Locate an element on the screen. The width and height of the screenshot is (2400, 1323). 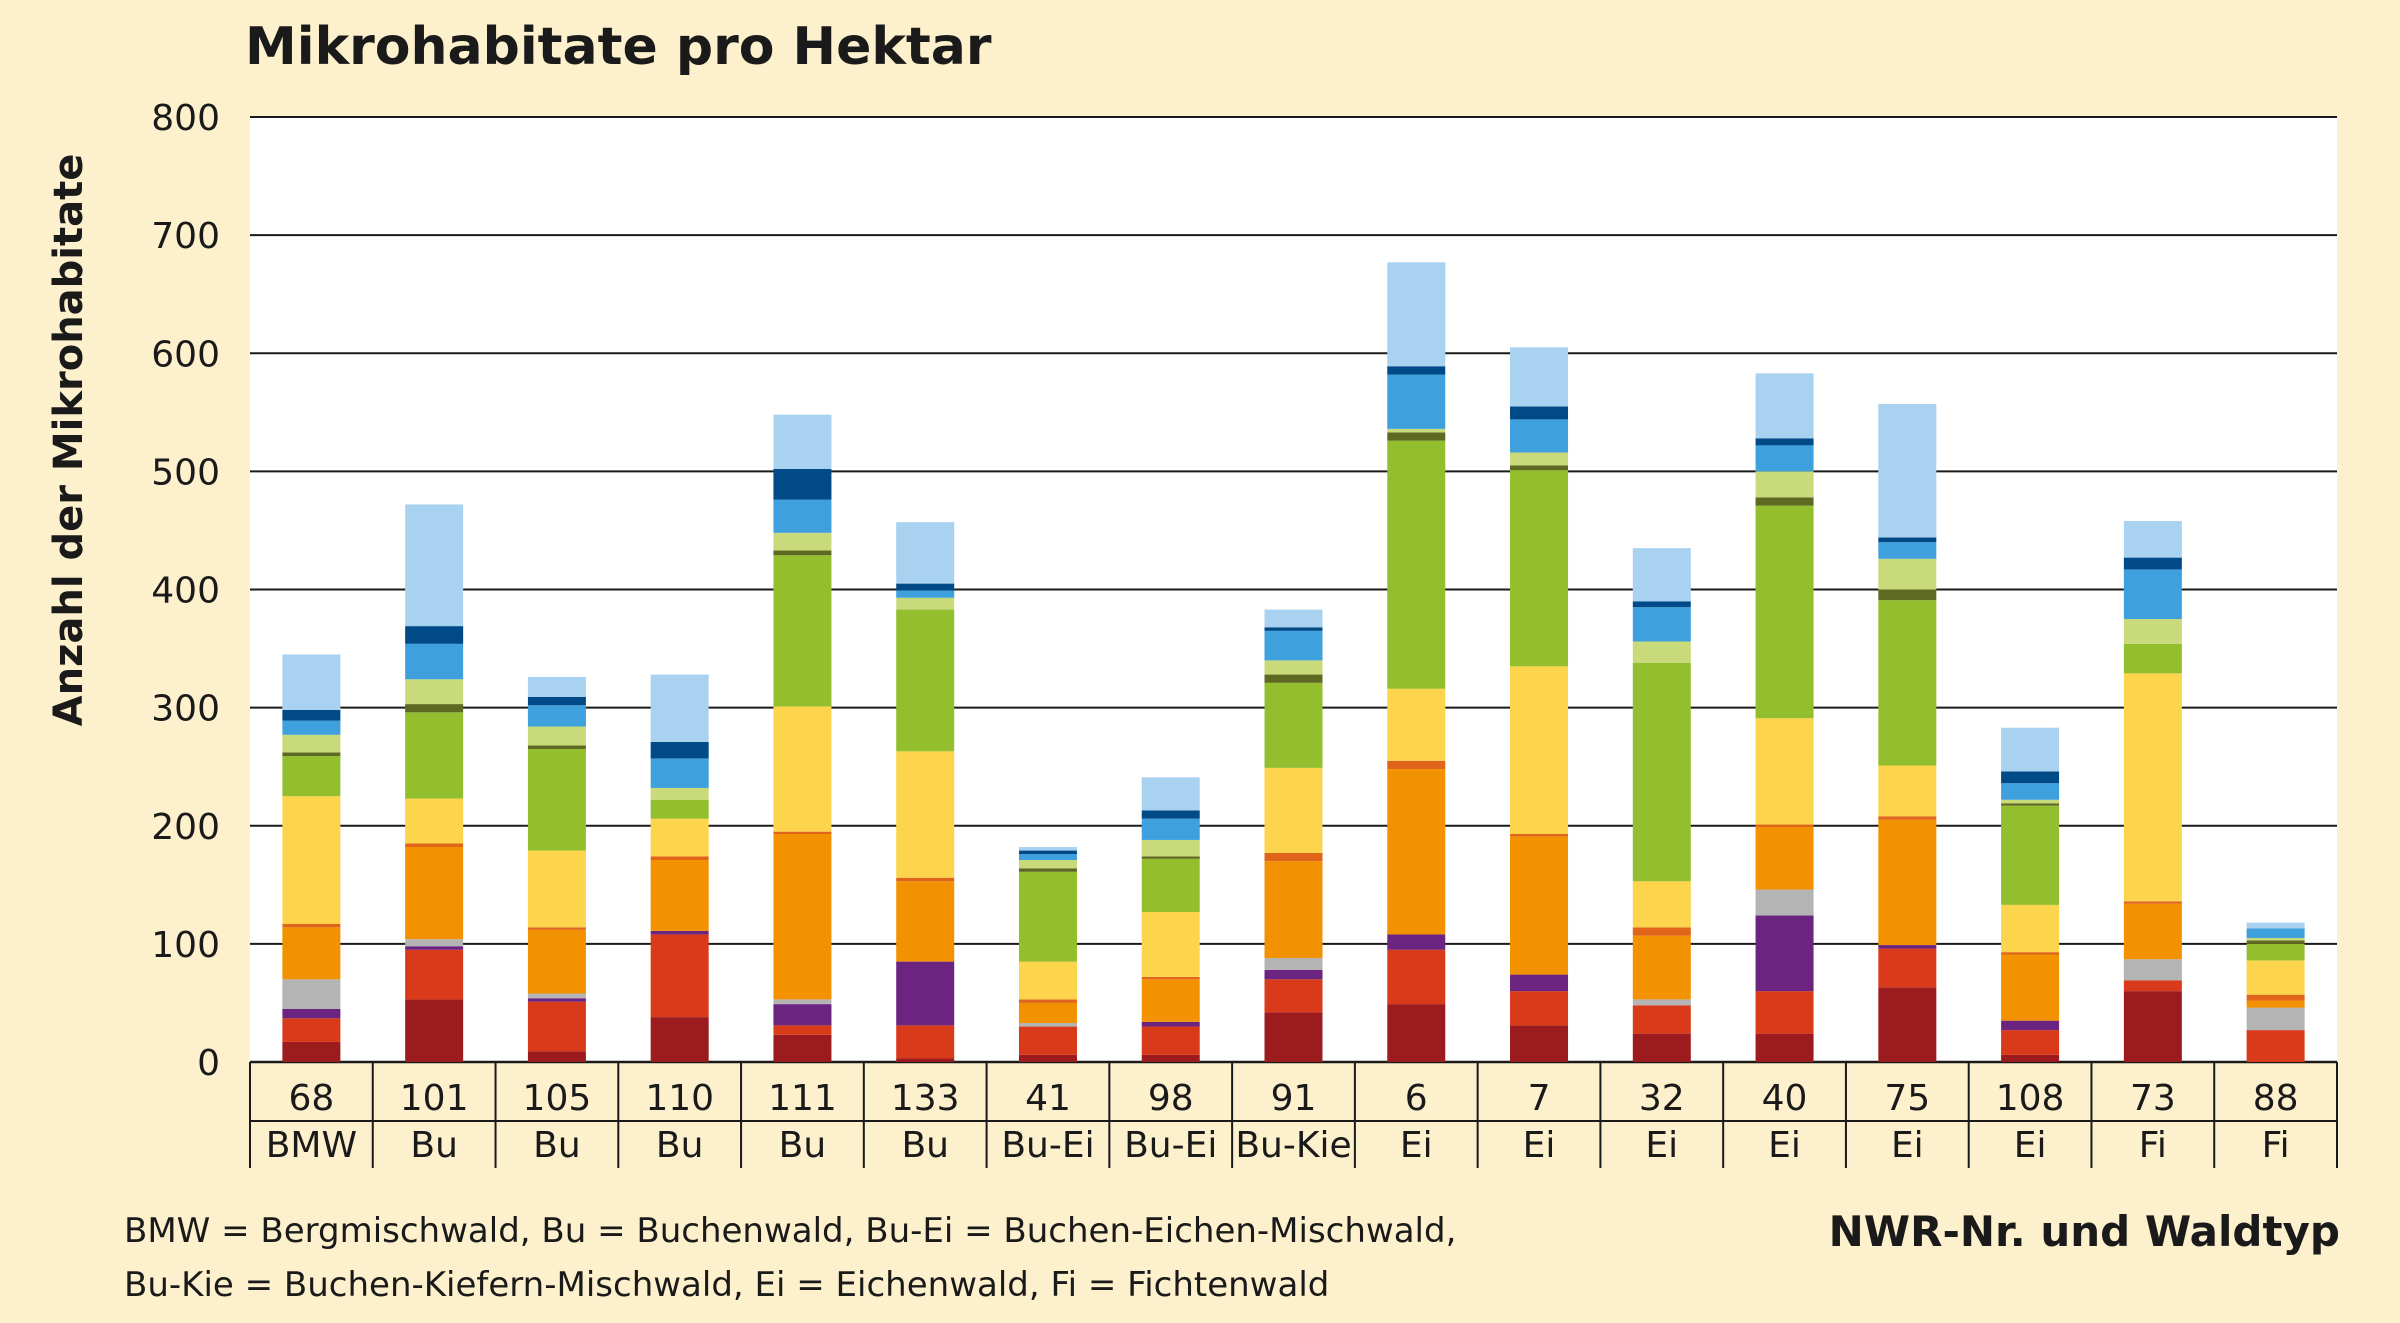
x-axis-label: NWR-Nr. und Waldtyp is located at coordinates (2084, 1231).